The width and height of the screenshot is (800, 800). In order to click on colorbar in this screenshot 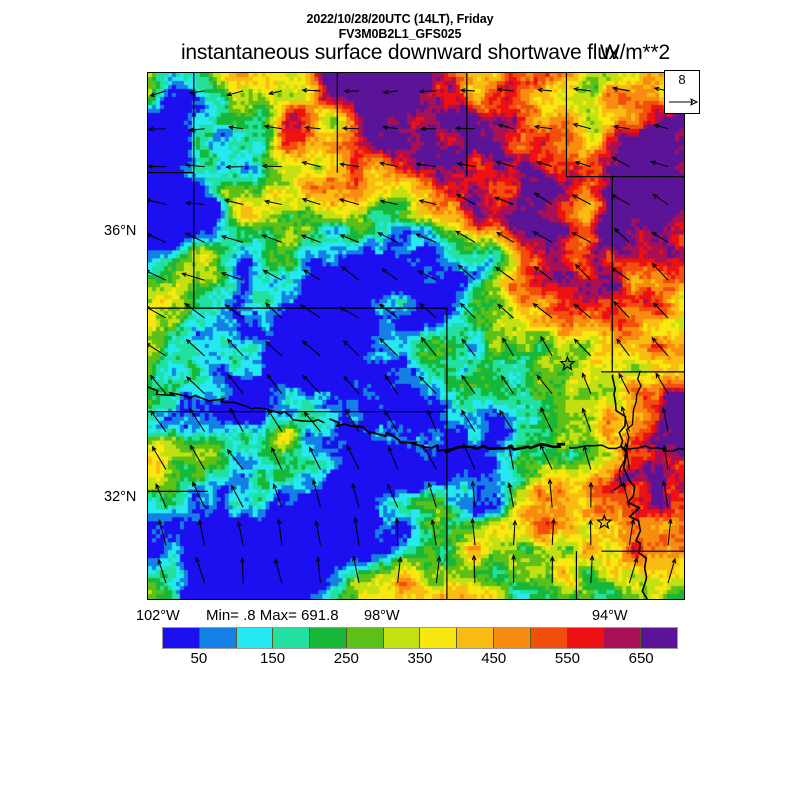, I will do `click(420, 638)`.